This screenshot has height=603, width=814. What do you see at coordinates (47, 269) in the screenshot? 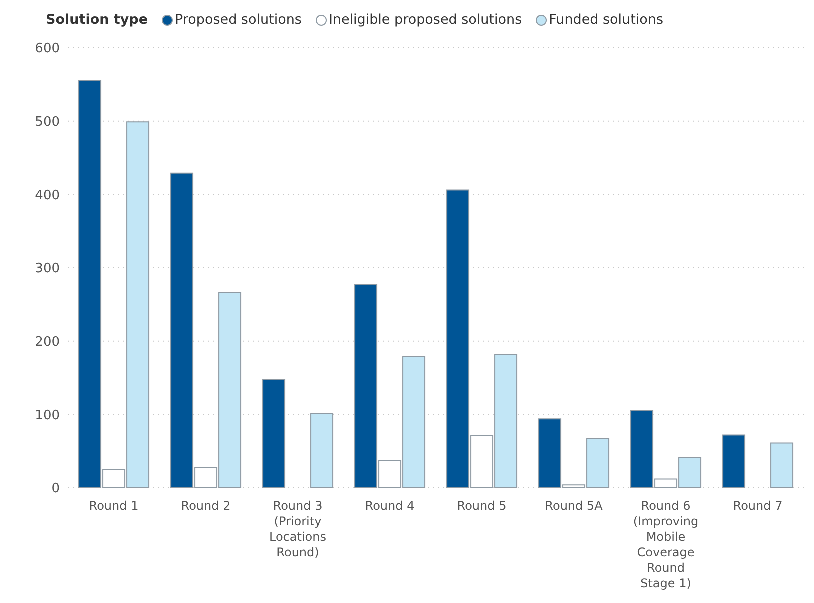
I see `y-tick-label: 300` at bounding box center [47, 269].